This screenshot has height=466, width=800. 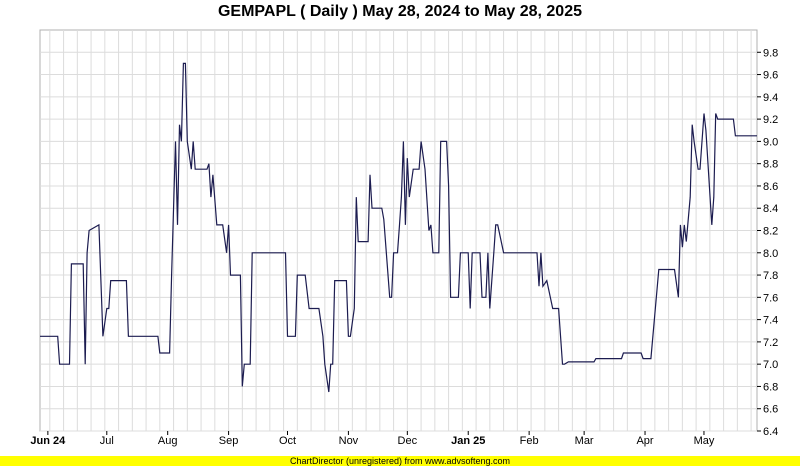 I want to click on y-tick-label: 7.8, so click(x=770, y=276).